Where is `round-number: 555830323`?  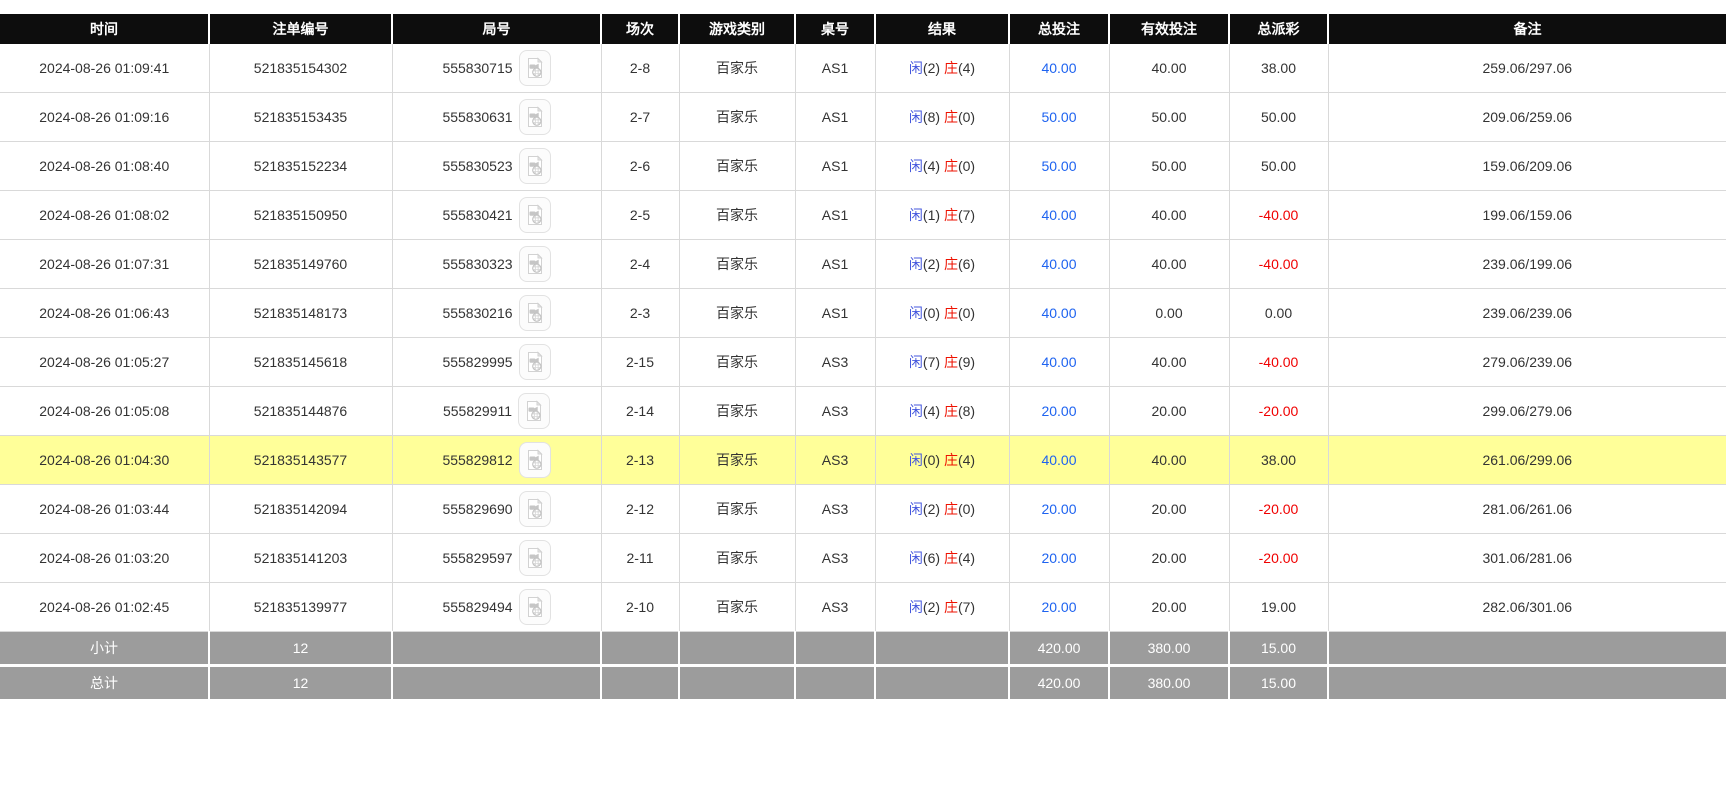 round-number: 555830323 is located at coordinates (477, 264).